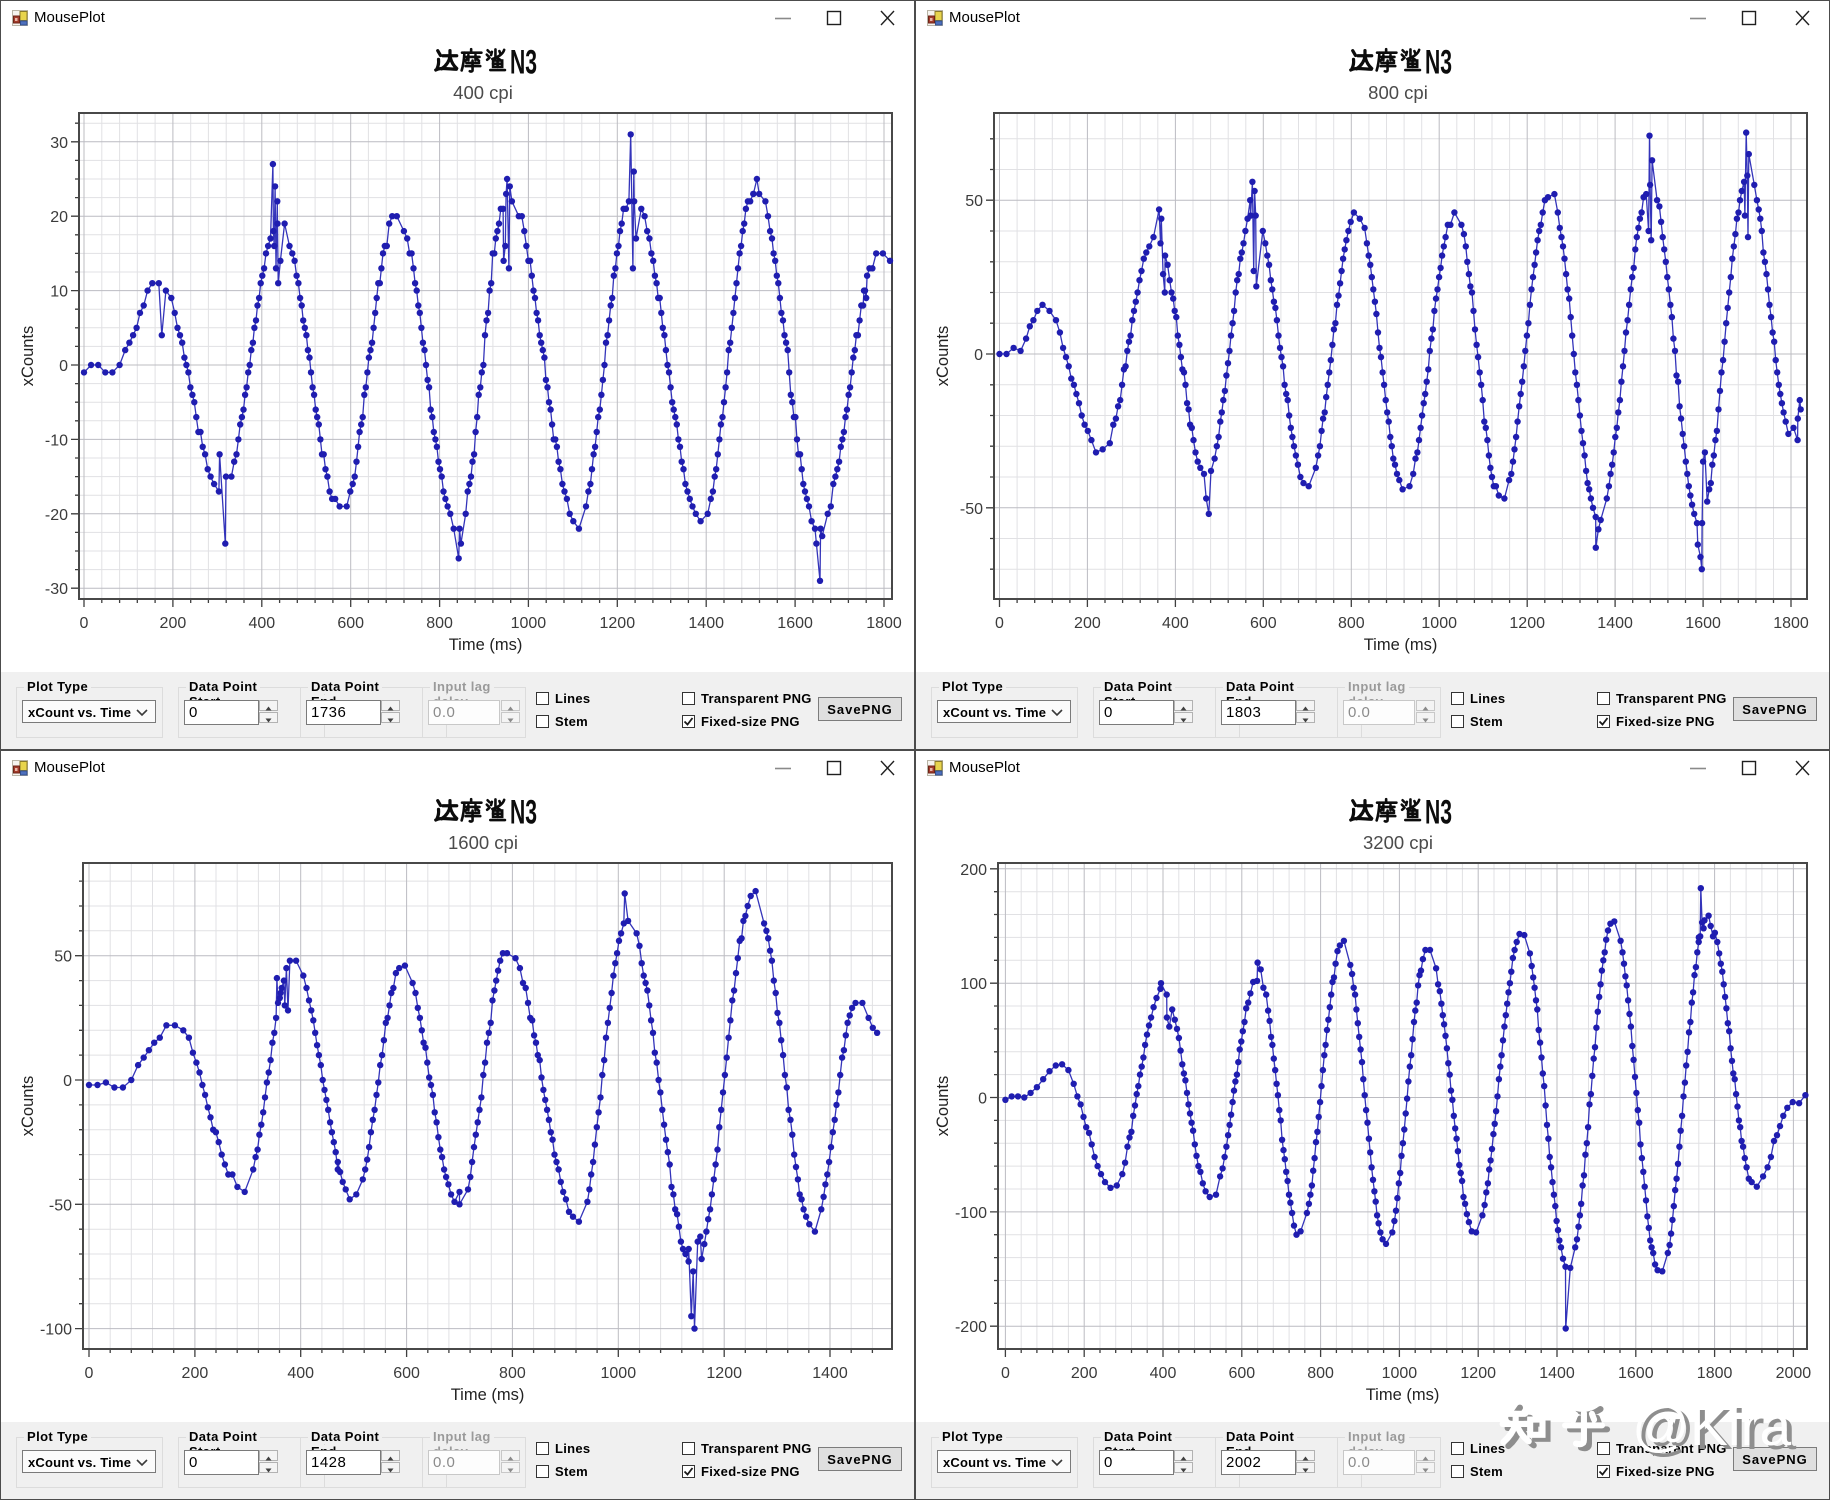 The width and height of the screenshot is (1830, 1500). I want to click on svg-text: -30, so click(56, 589).